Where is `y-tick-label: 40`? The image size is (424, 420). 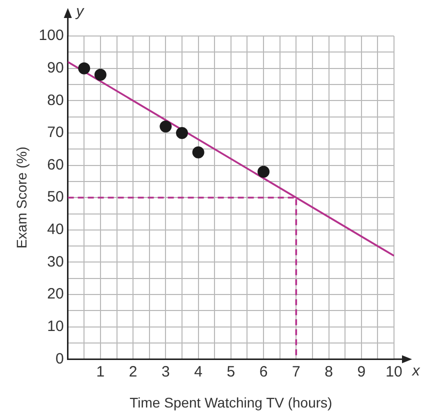 y-tick-label: 40 is located at coordinates (55, 229).